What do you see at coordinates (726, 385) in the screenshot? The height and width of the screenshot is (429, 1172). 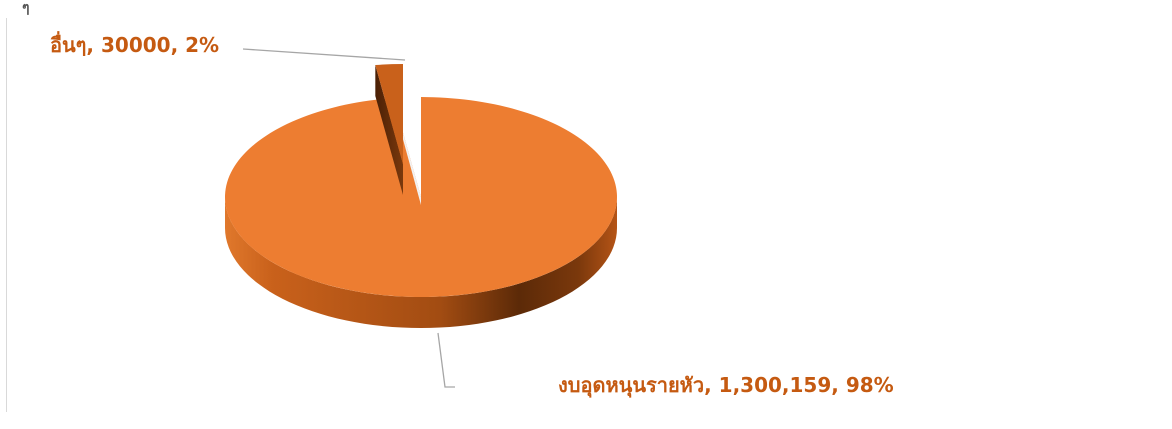 I see `data-label-งบอุดหนุนรายหัว: งบอุดหนุนรายหัว, 1,300,159, 98%` at bounding box center [726, 385].